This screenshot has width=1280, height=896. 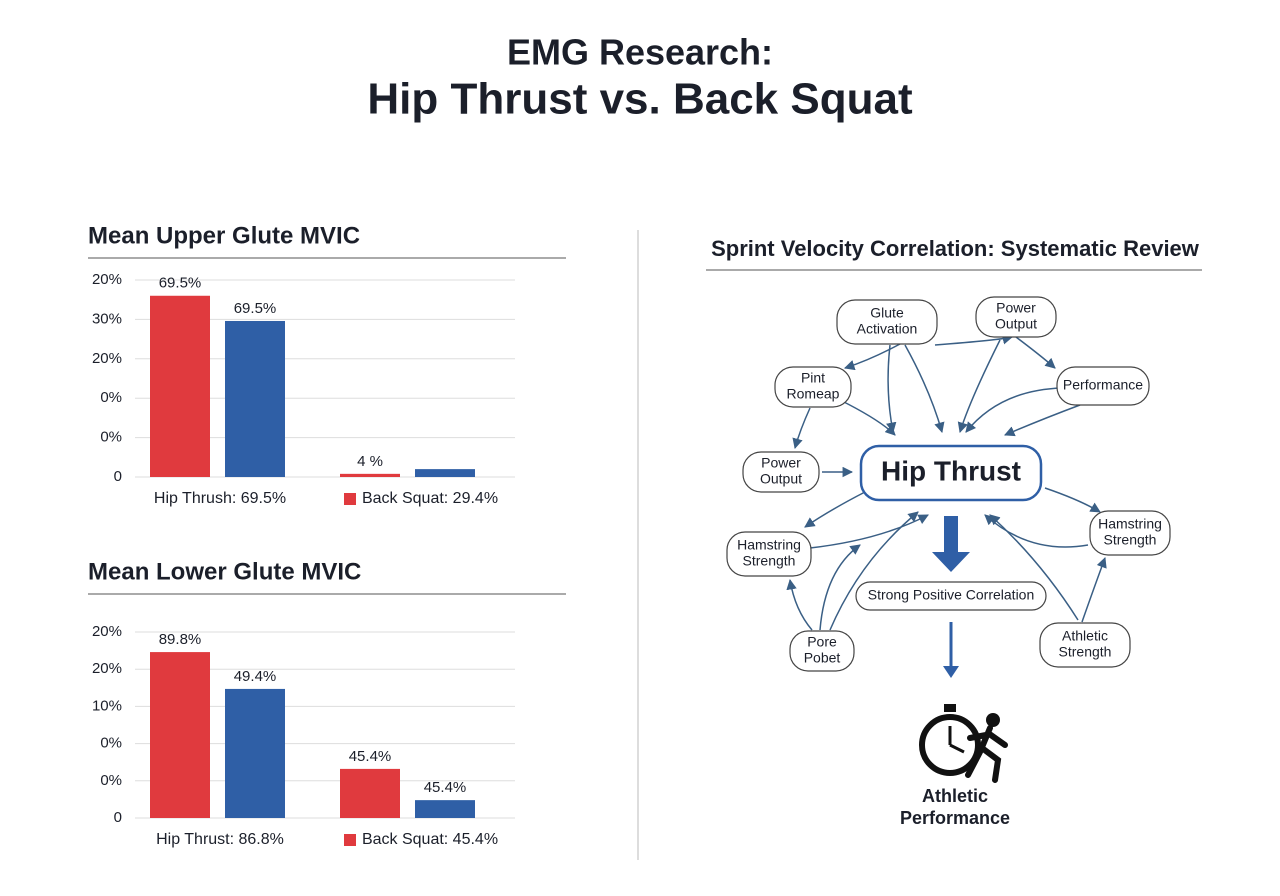 I want to click on arrowhead, so click(x=951, y=672).